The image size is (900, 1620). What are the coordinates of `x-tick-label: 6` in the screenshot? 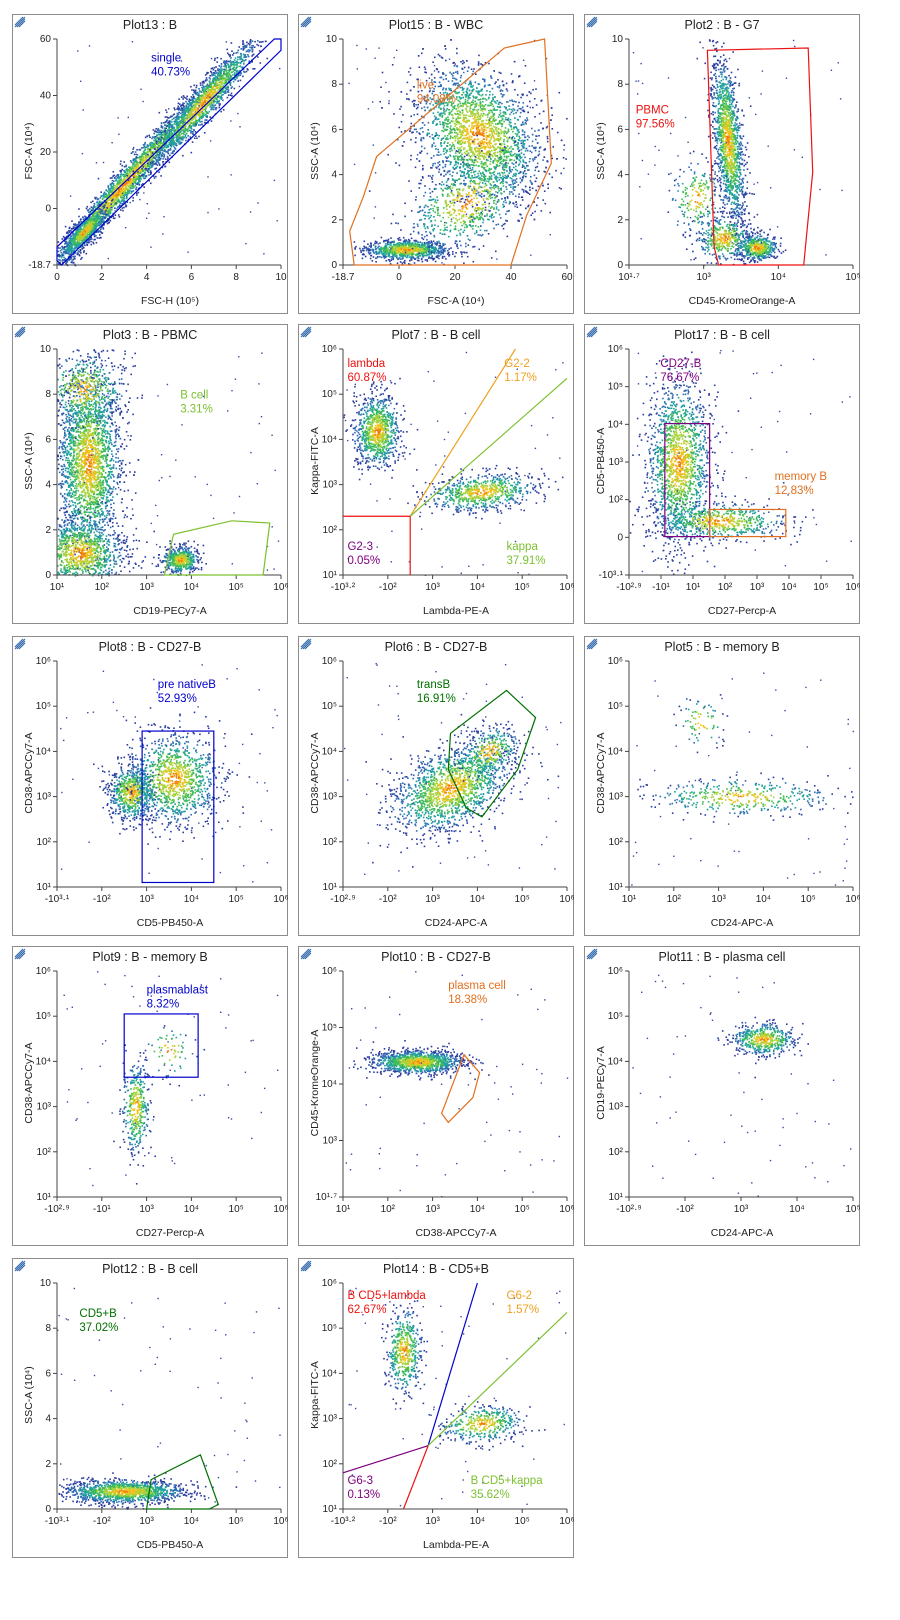 It's located at (192, 277).